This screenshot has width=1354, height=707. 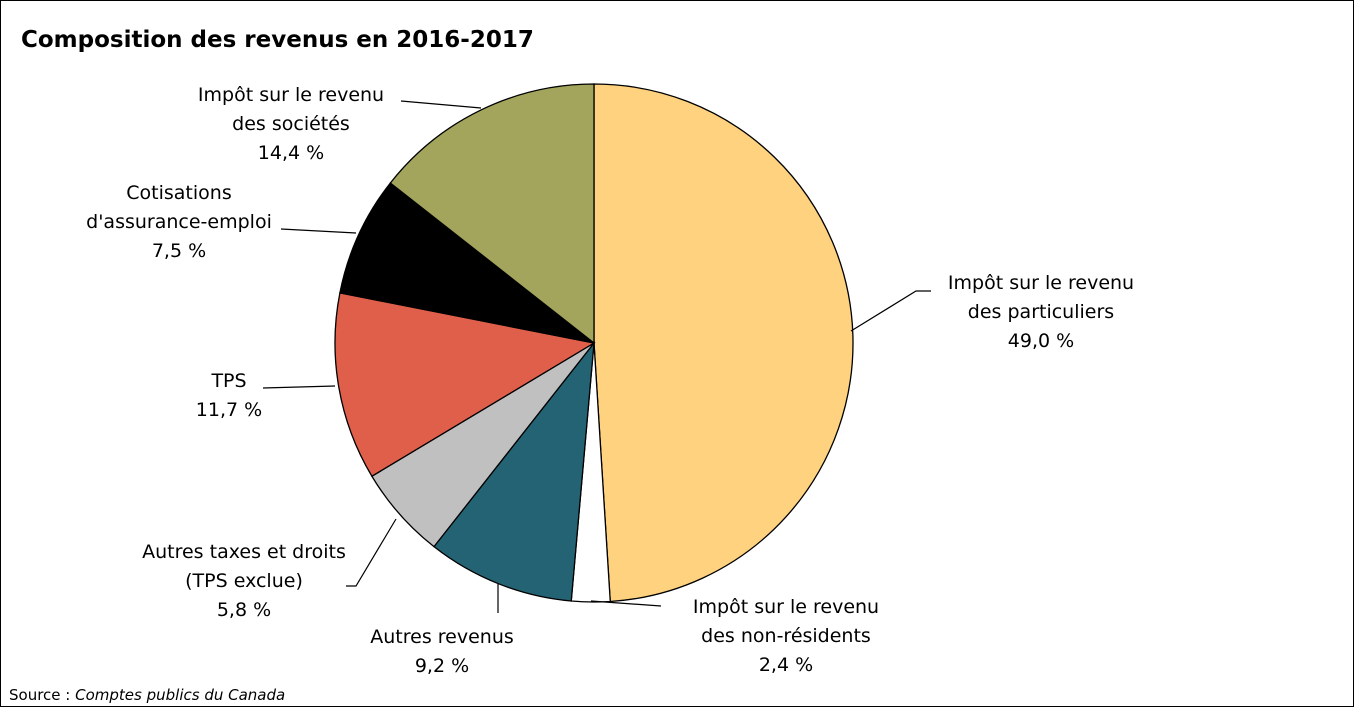 I want to click on value-label: 7,5 %, so click(x=179, y=251).